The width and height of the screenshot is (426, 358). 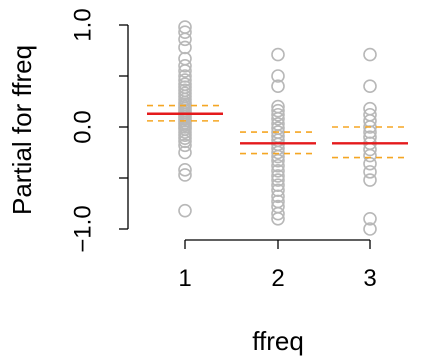 What do you see at coordinates (369, 278) in the screenshot?
I see `x-tick-label: 3` at bounding box center [369, 278].